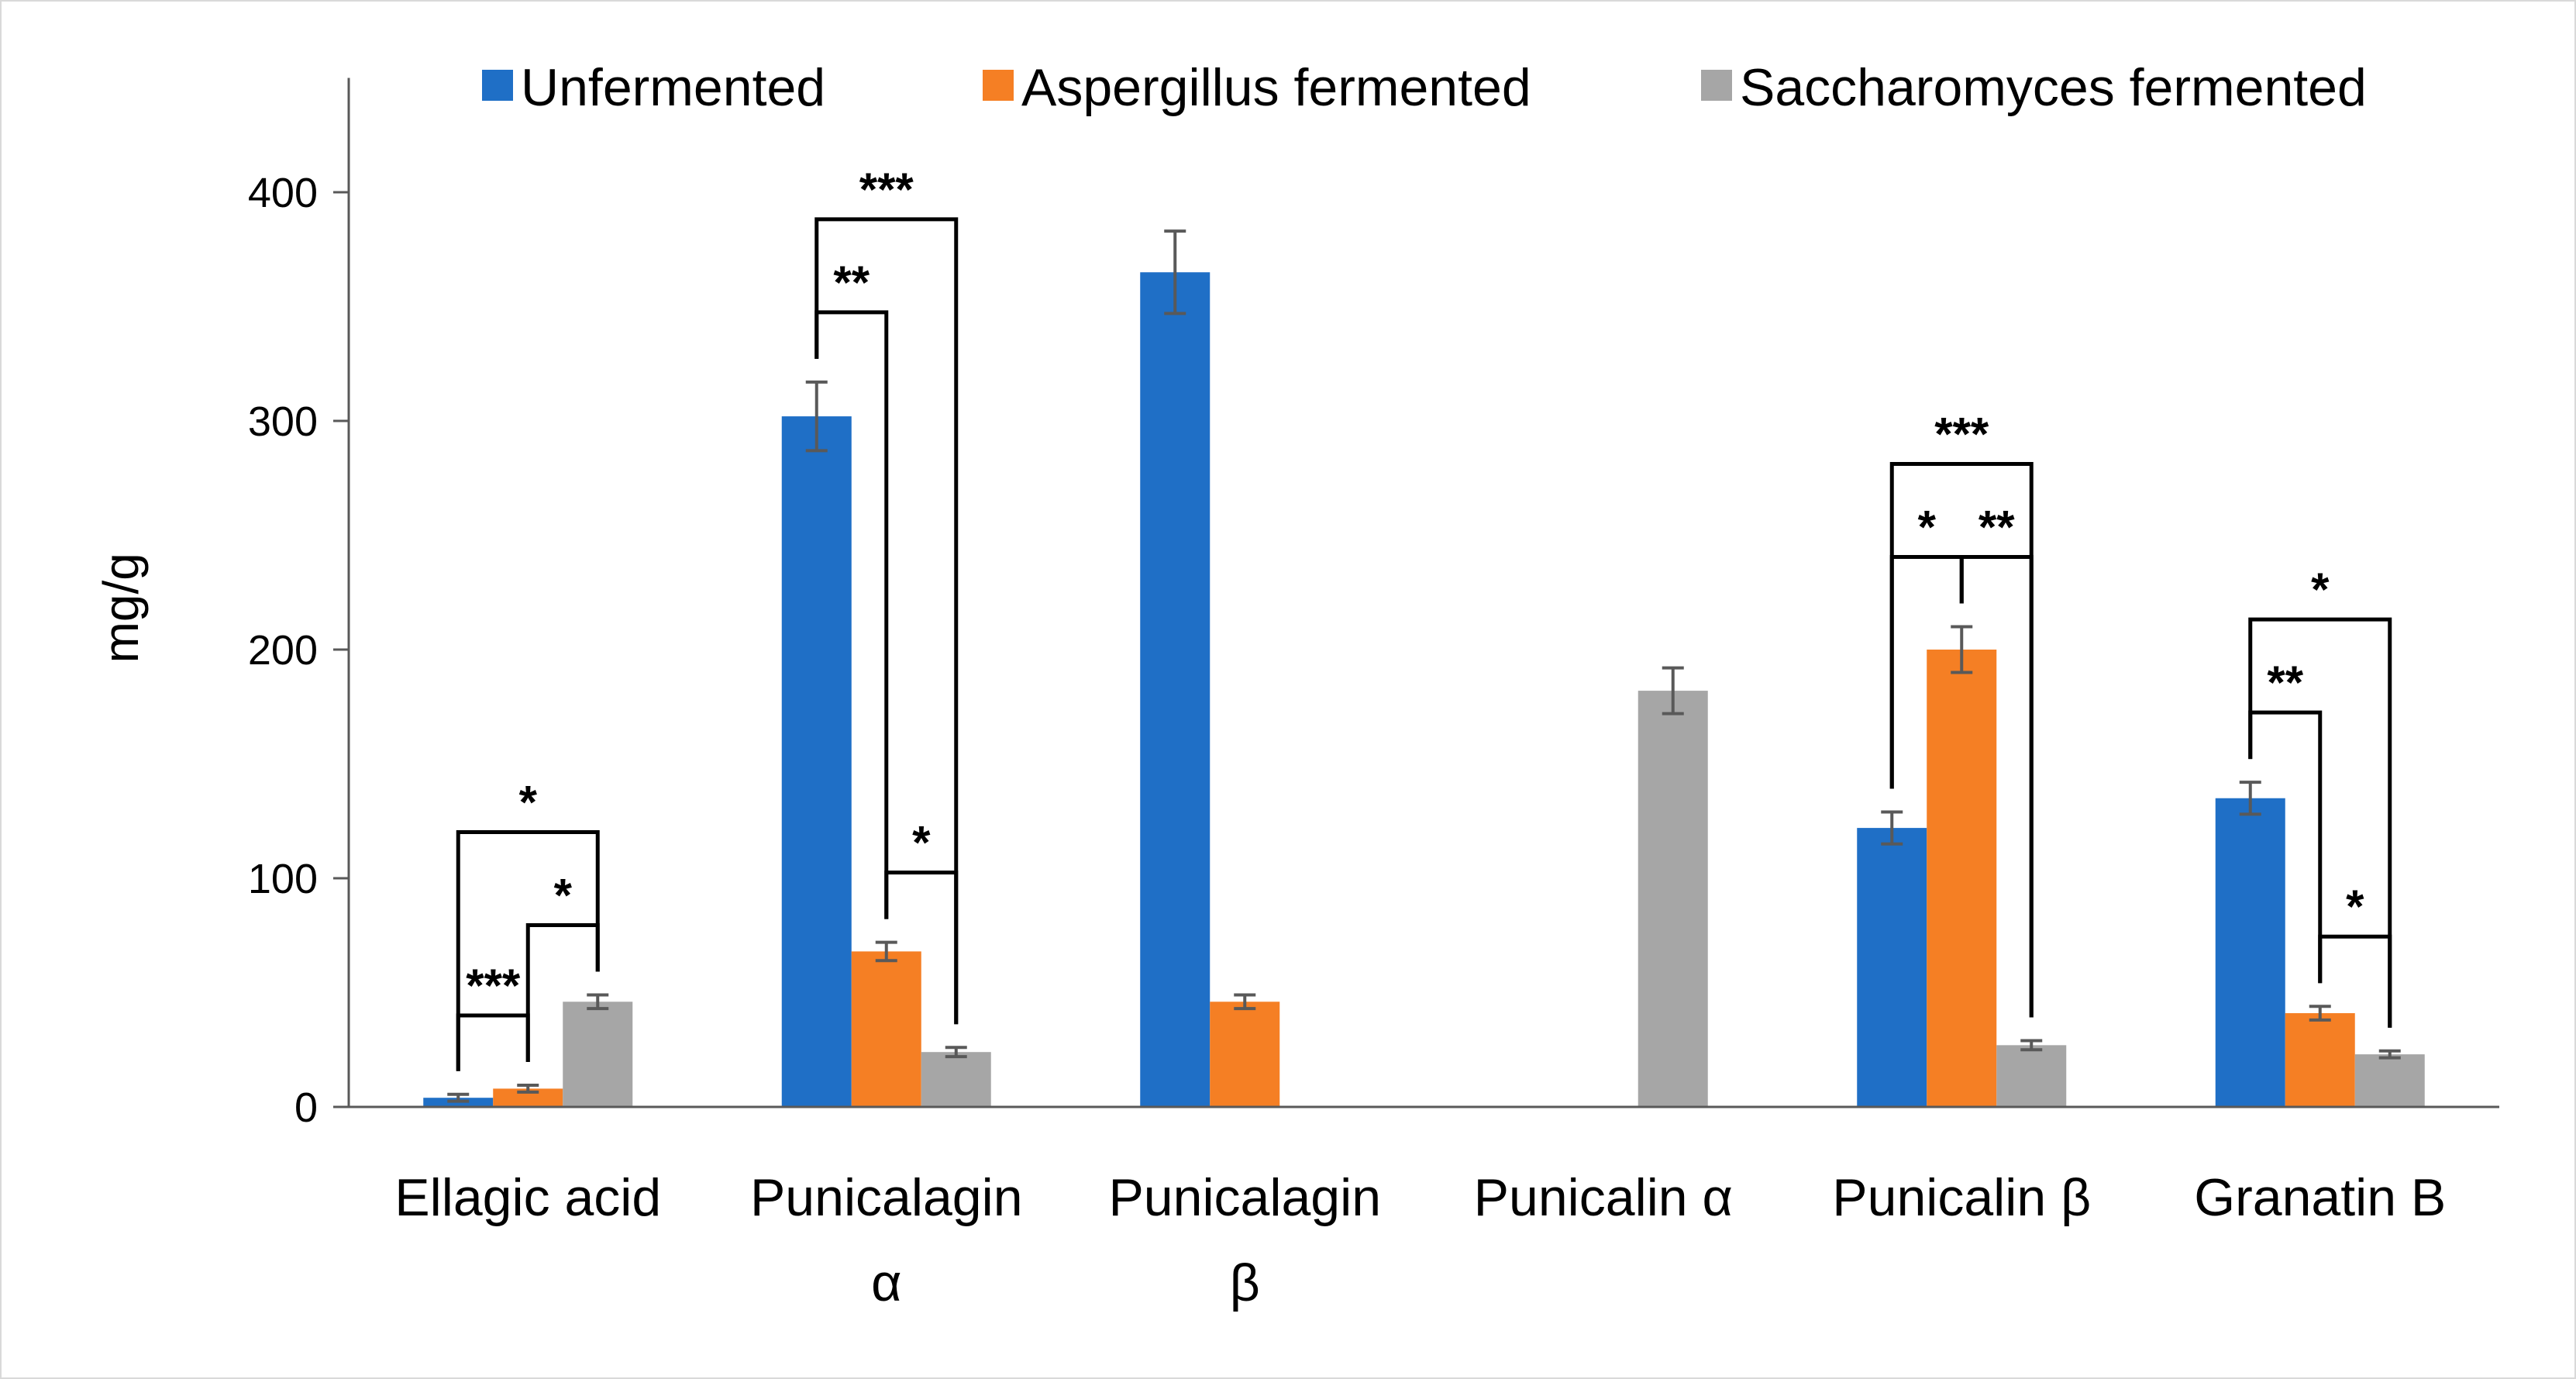 This screenshot has height=1379, width=2576. Describe the element at coordinates (121, 608) in the screenshot. I see `y-axis-title: mg/g` at that location.